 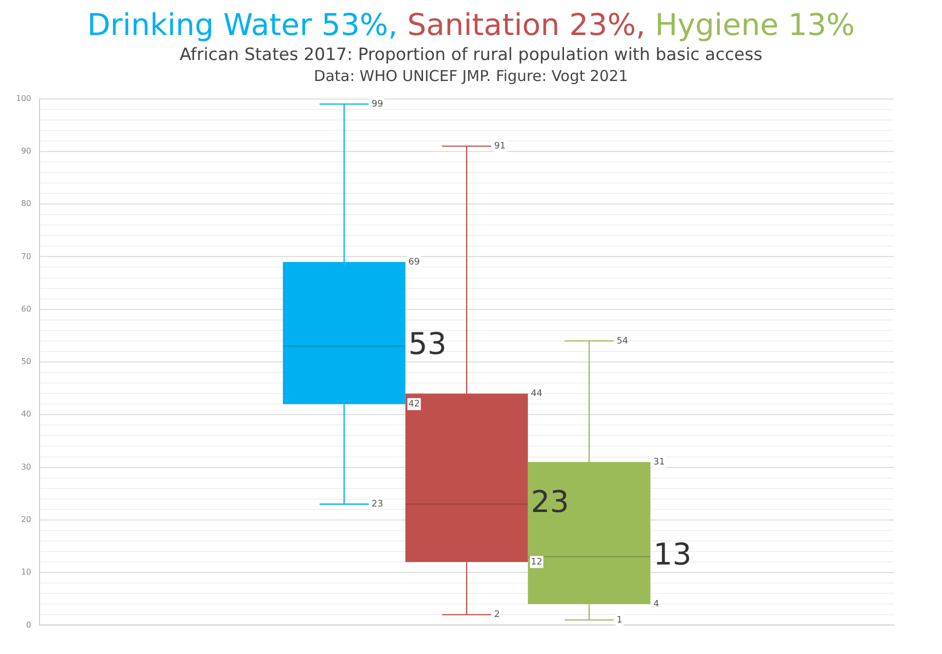 I want to click on y-tick-label: 30, so click(x=26, y=467).